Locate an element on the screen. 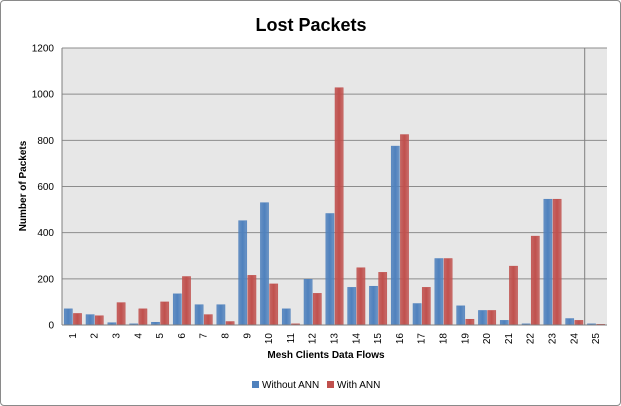  x-tick-label: 10 is located at coordinates (269, 339).